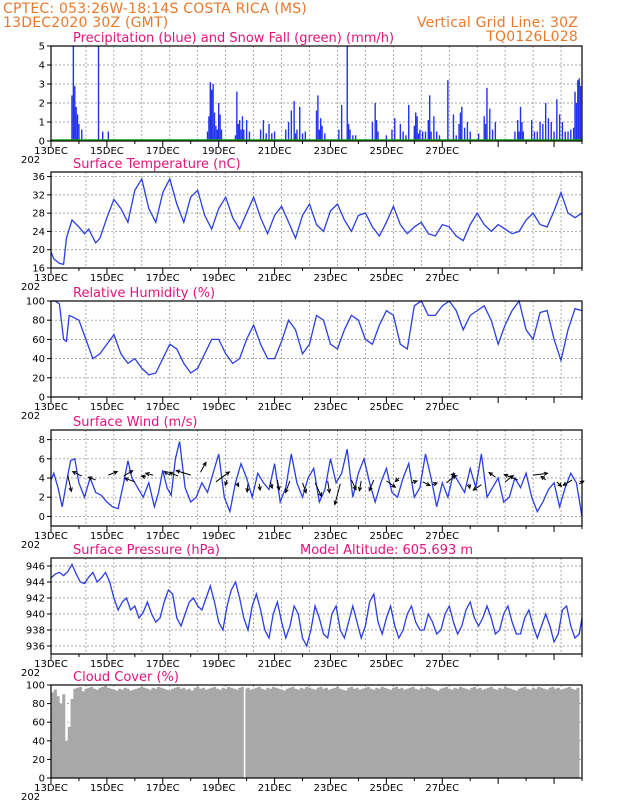 The image size is (618, 800). I want to click on y-tick-label: 0, so click(42, 779).